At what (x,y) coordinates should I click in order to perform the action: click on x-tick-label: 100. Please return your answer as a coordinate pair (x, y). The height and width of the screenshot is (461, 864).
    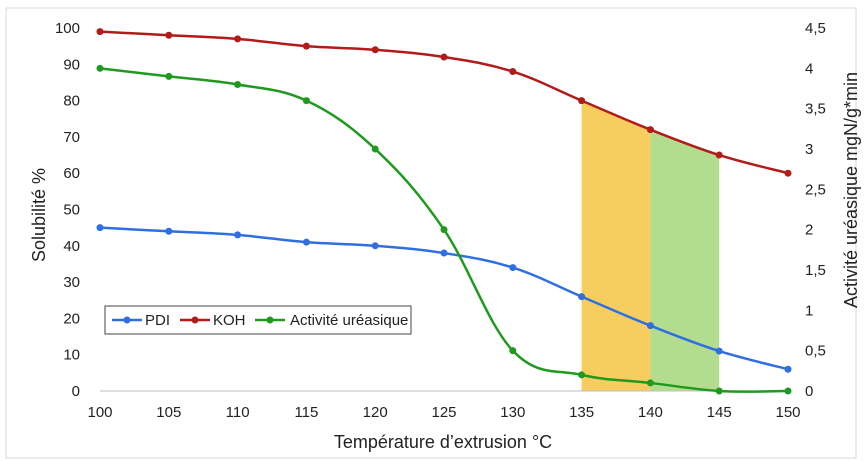
    Looking at the image, I should click on (99, 412).